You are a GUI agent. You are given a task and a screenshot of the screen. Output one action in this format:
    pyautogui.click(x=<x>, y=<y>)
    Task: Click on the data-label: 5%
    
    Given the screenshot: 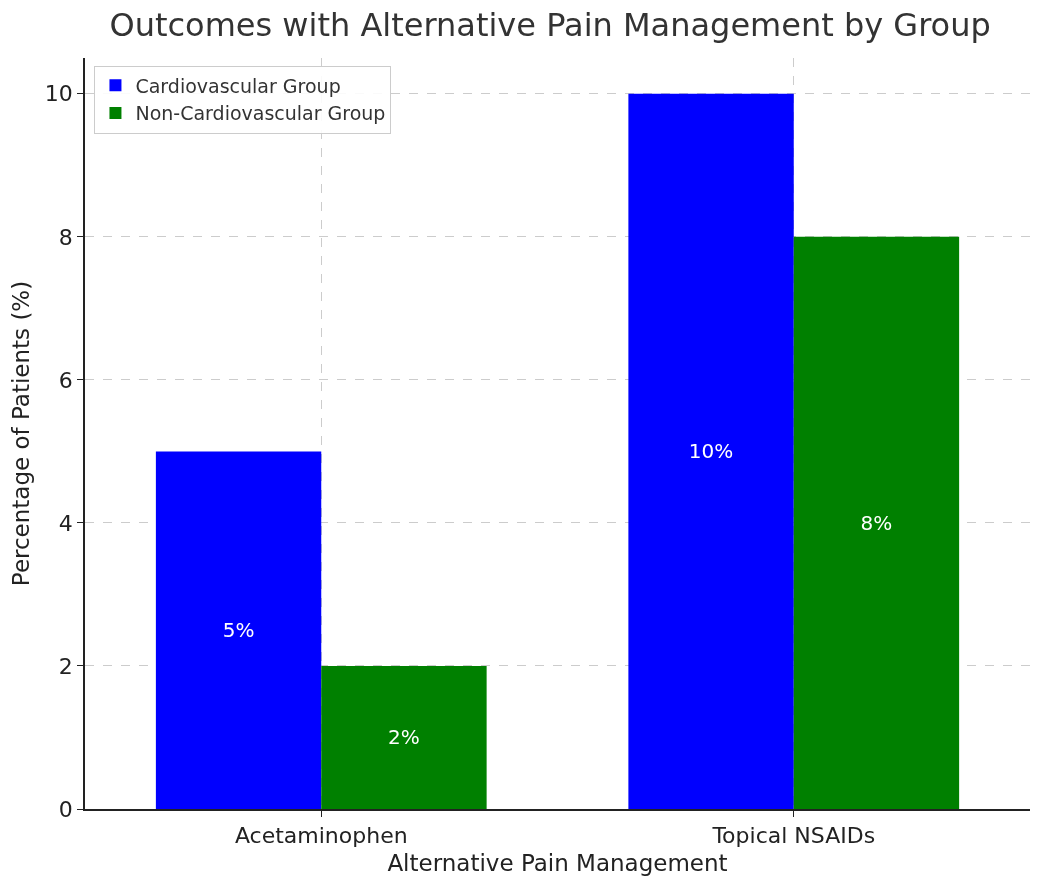 What is the action you would take?
    pyautogui.click(x=238, y=630)
    